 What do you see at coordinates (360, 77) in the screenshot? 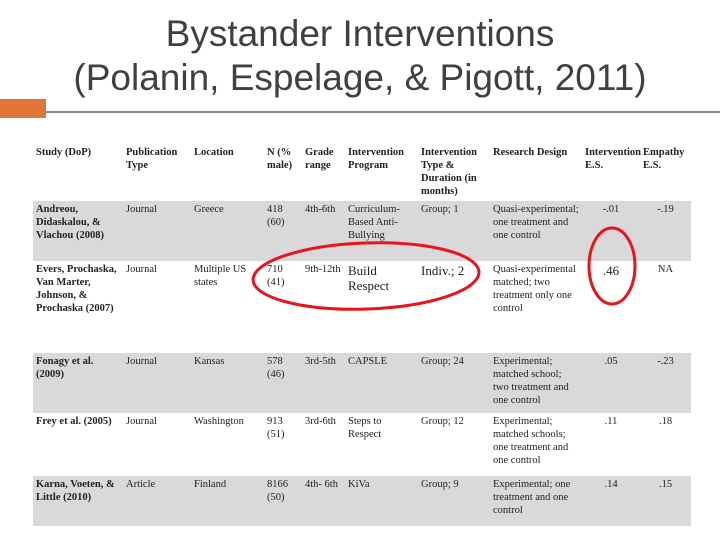
I see `slide-title-line-2: (Polanin, Espelage, & Pigott, 2011)` at bounding box center [360, 77].